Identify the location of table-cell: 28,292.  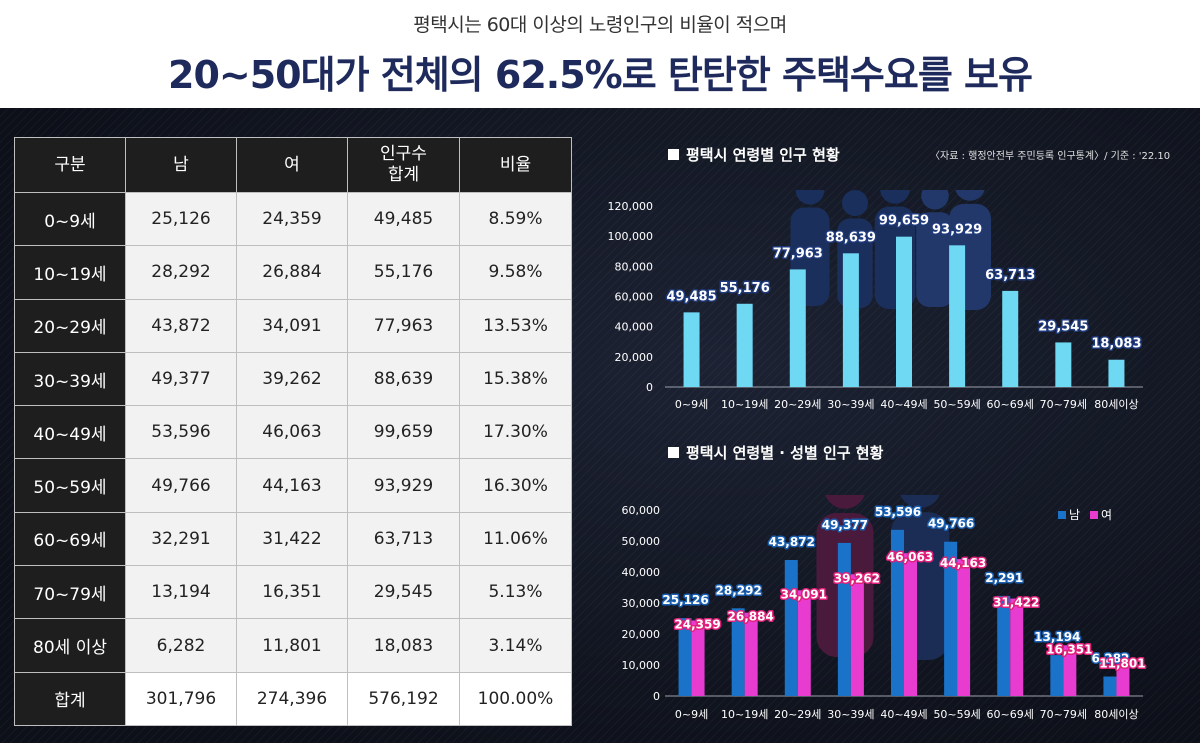
(181, 272).